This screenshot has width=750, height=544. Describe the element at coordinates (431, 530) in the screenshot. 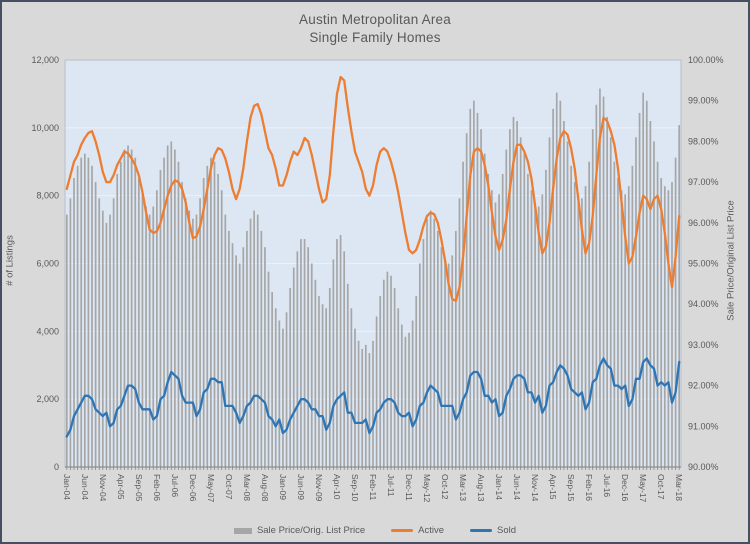

I see `legend-label-active: Active` at that location.